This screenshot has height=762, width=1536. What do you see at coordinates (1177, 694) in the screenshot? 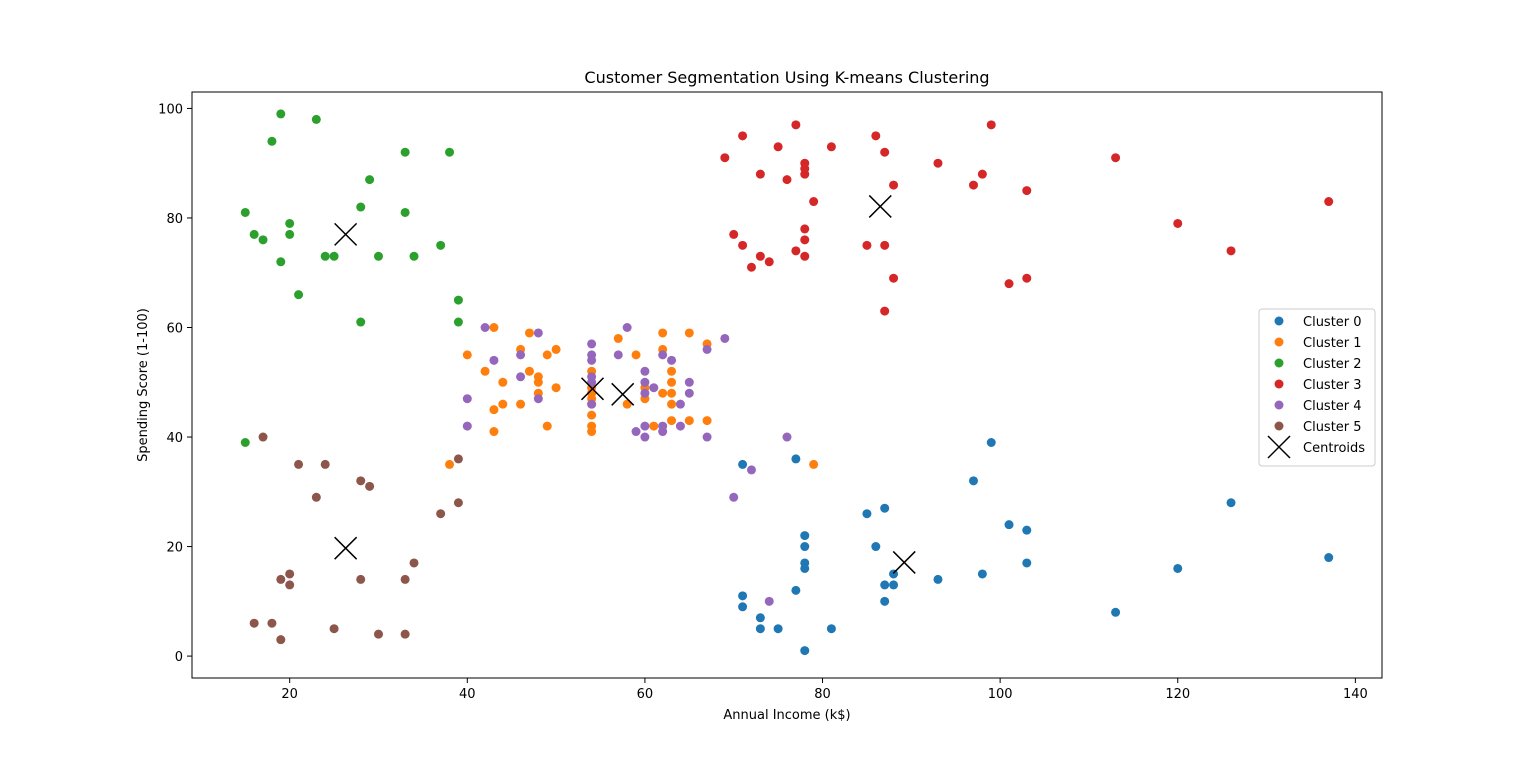
I see `x-tick-label: 120` at bounding box center [1177, 694].